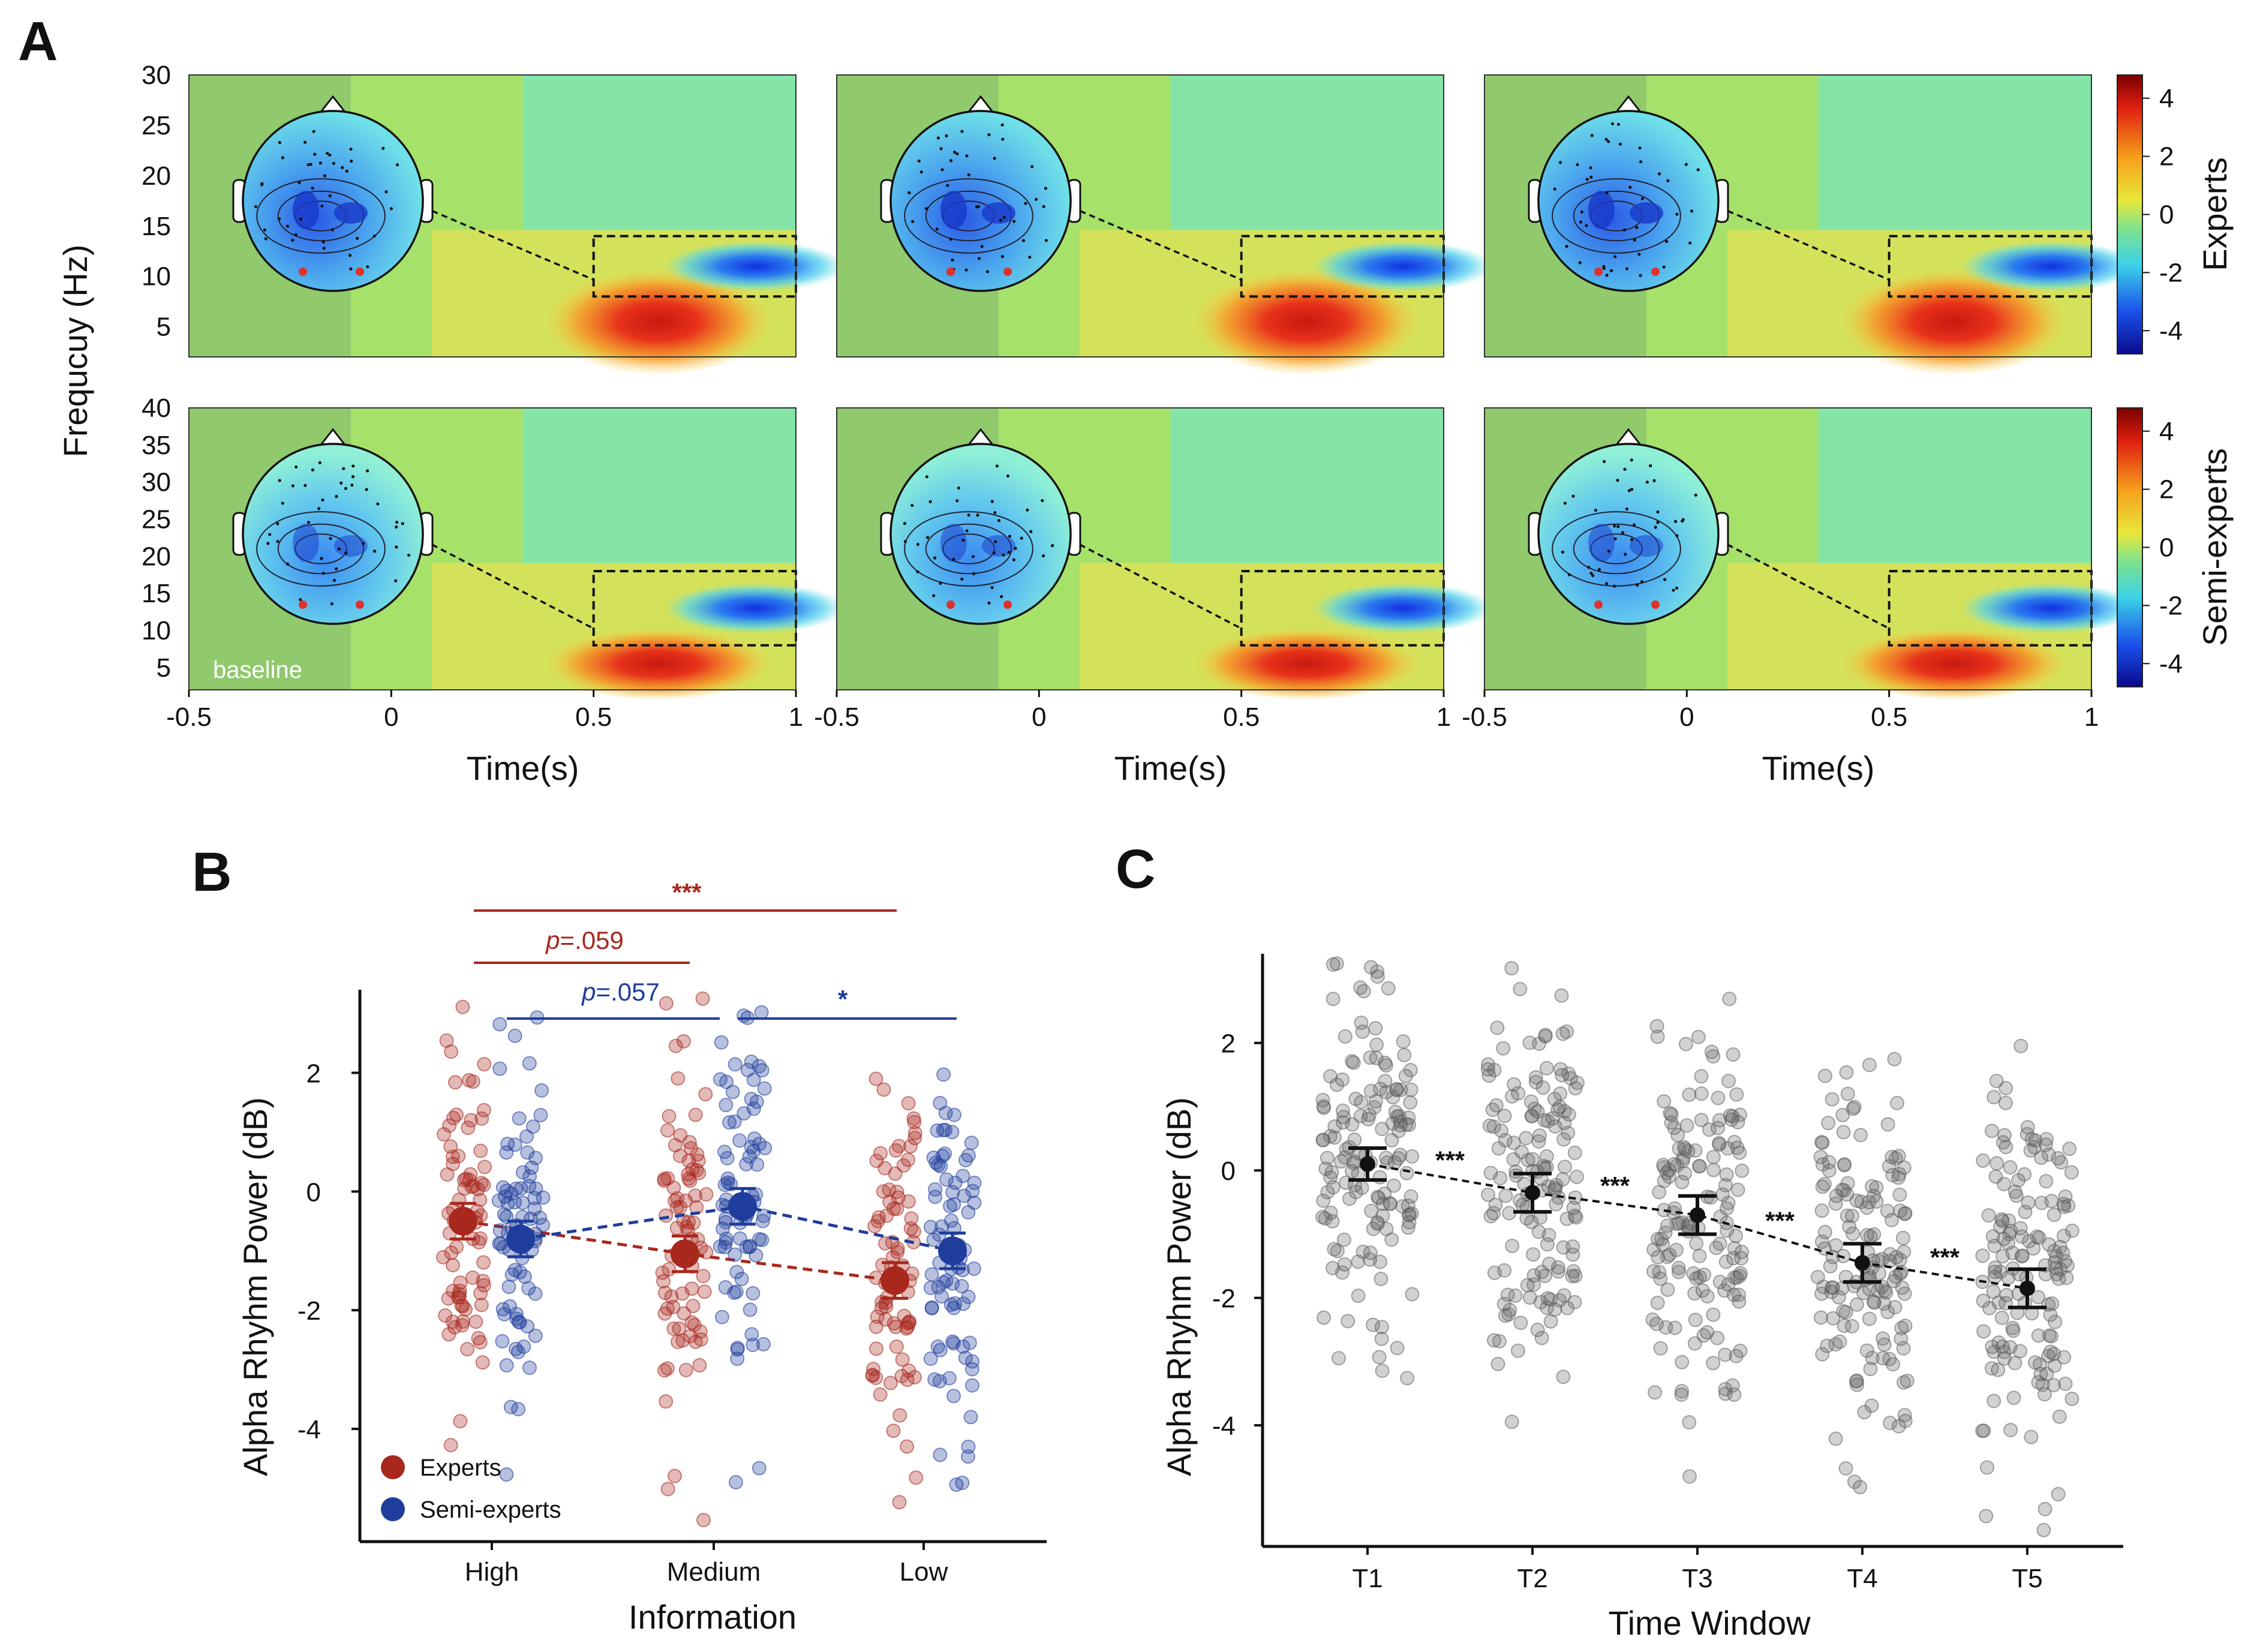 The height and width of the screenshot is (1652, 2245). I want to click on sig-value-experts: =.059, so click(592, 940).